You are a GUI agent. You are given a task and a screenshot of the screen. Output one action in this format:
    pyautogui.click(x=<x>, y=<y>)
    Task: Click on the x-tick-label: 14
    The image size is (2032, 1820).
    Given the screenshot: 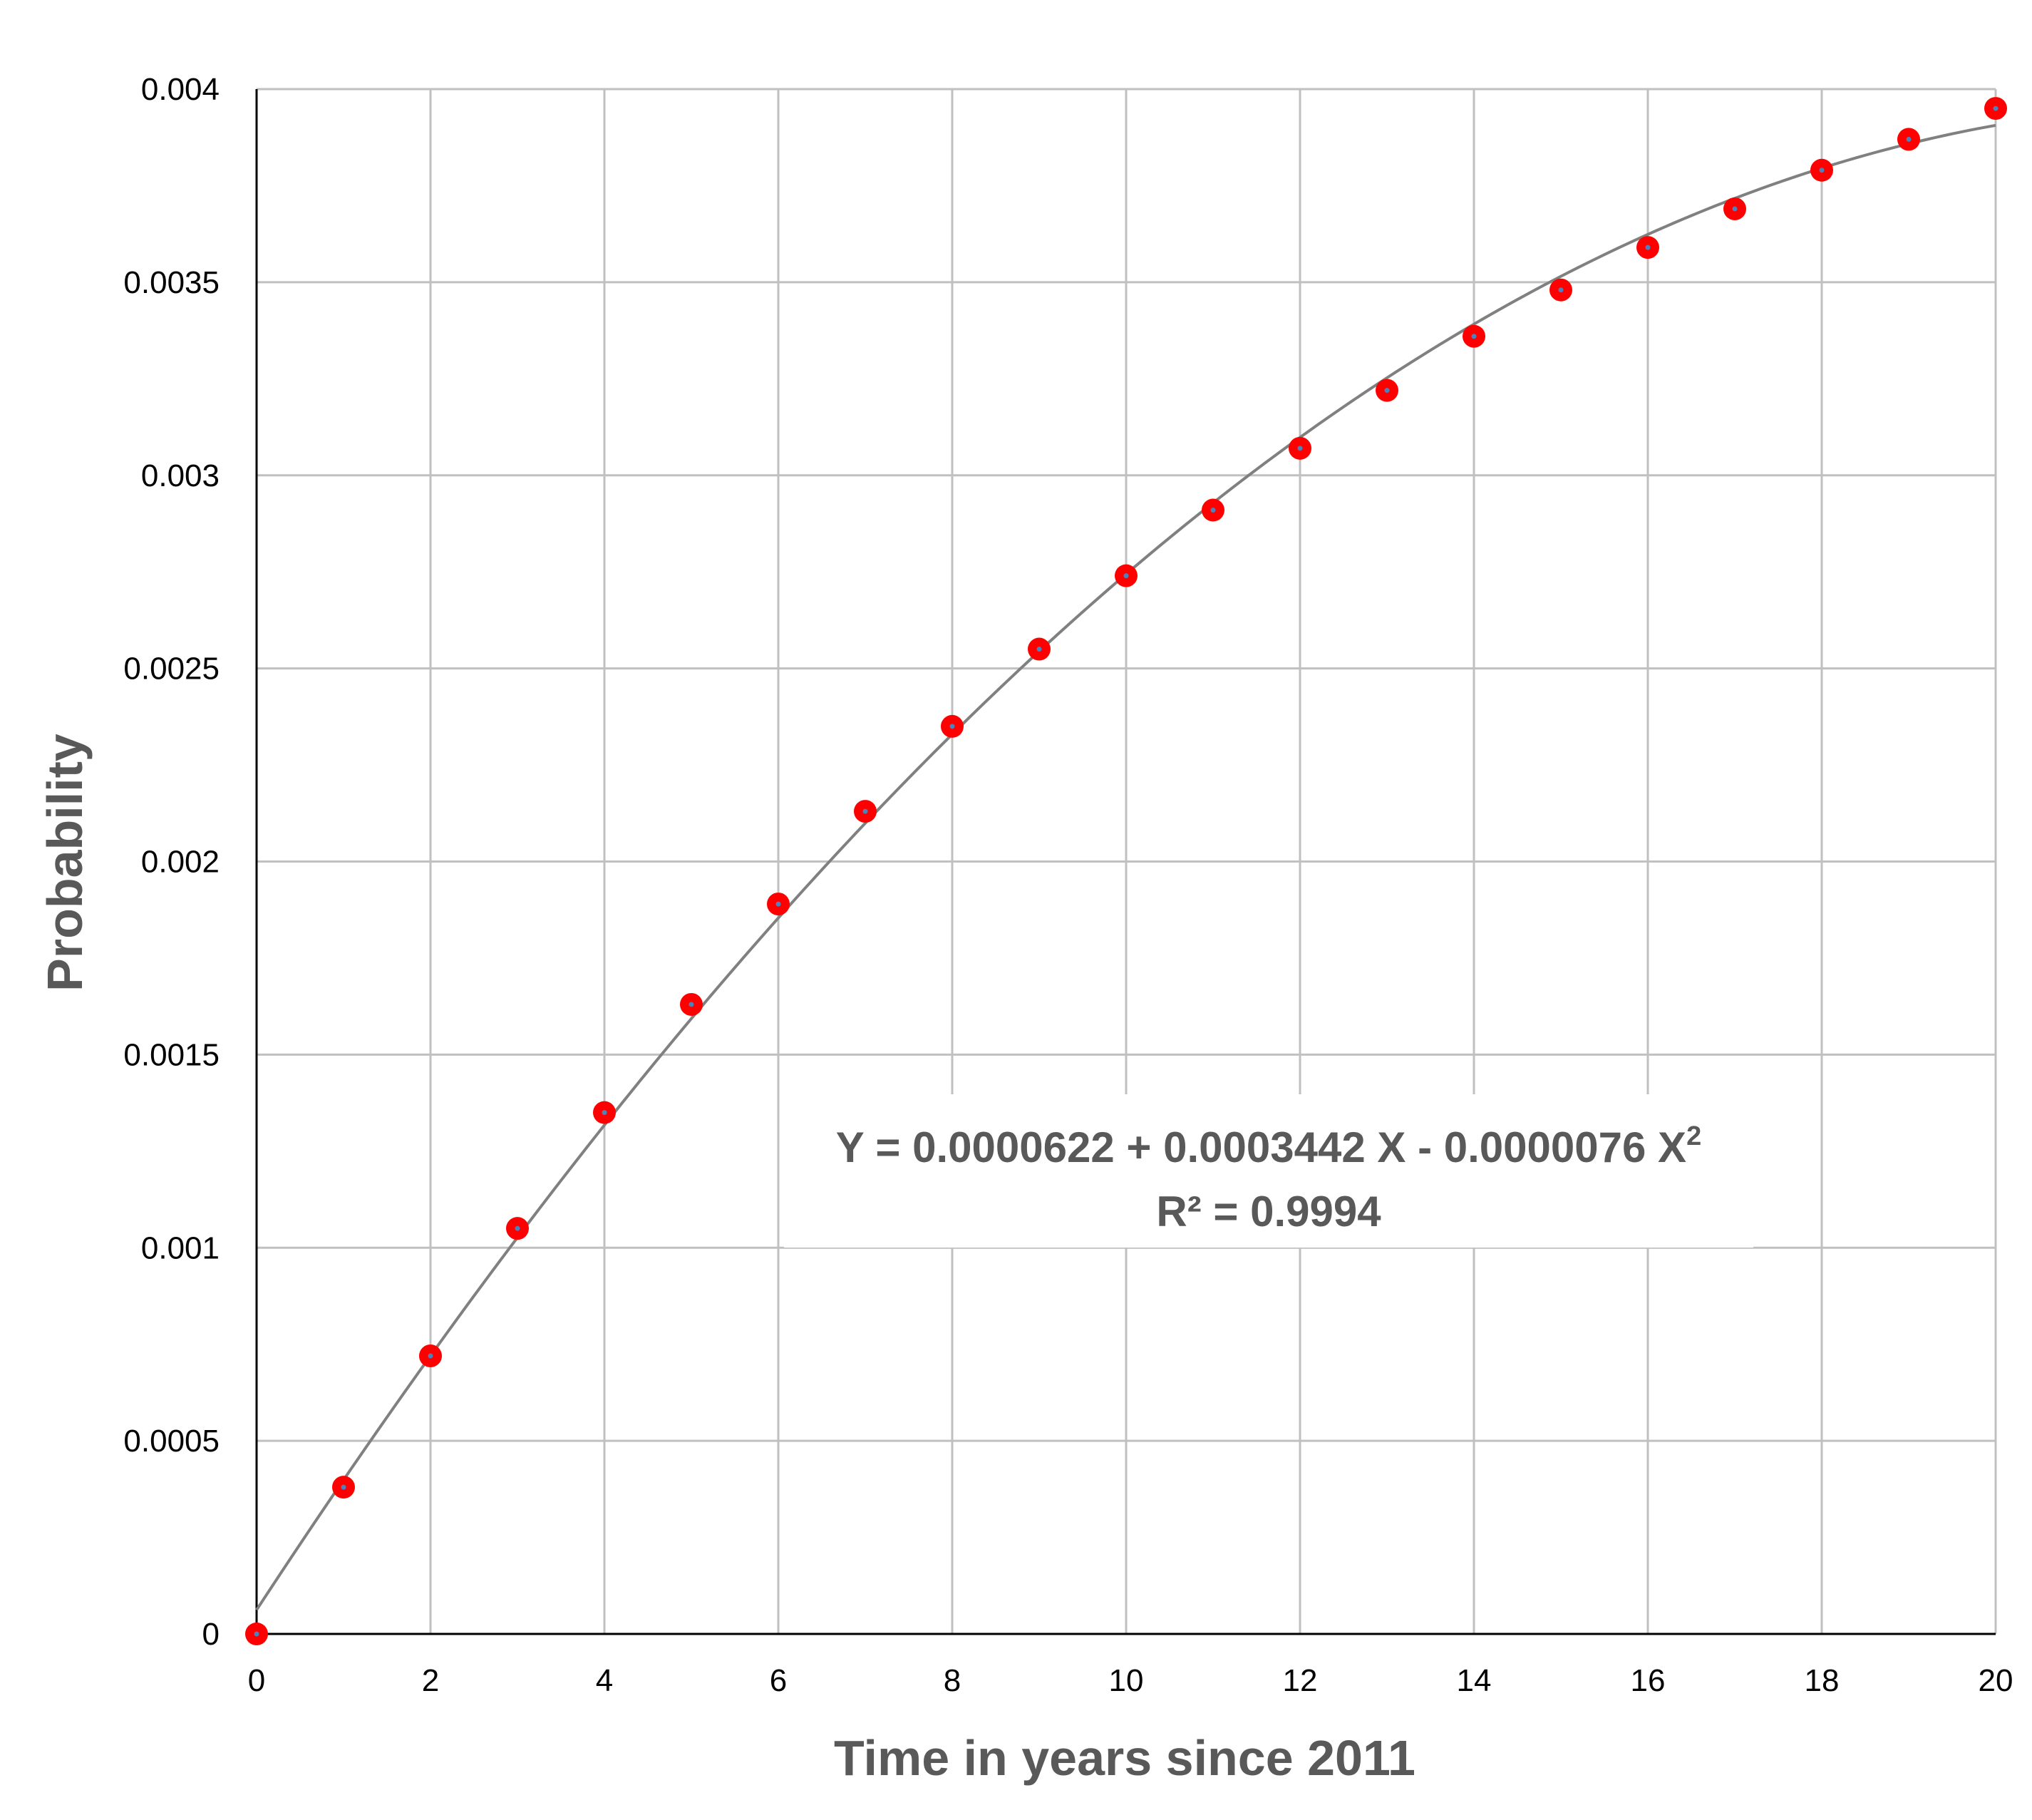 What is the action you would take?
    pyautogui.click(x=1474, y=1680)
    